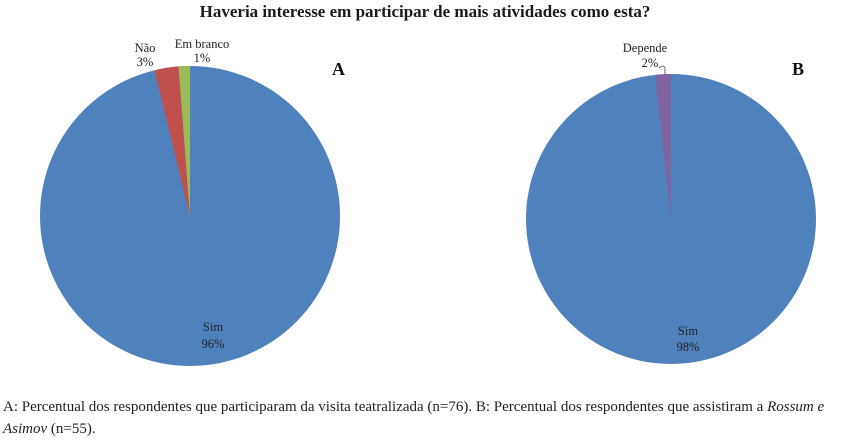 This screenshot has width=850, height=441. What do you see at coordinates (202, 44) in the screenshot?
I see `label-em-branco-name: Em branco` at bounding box center [202, 44].